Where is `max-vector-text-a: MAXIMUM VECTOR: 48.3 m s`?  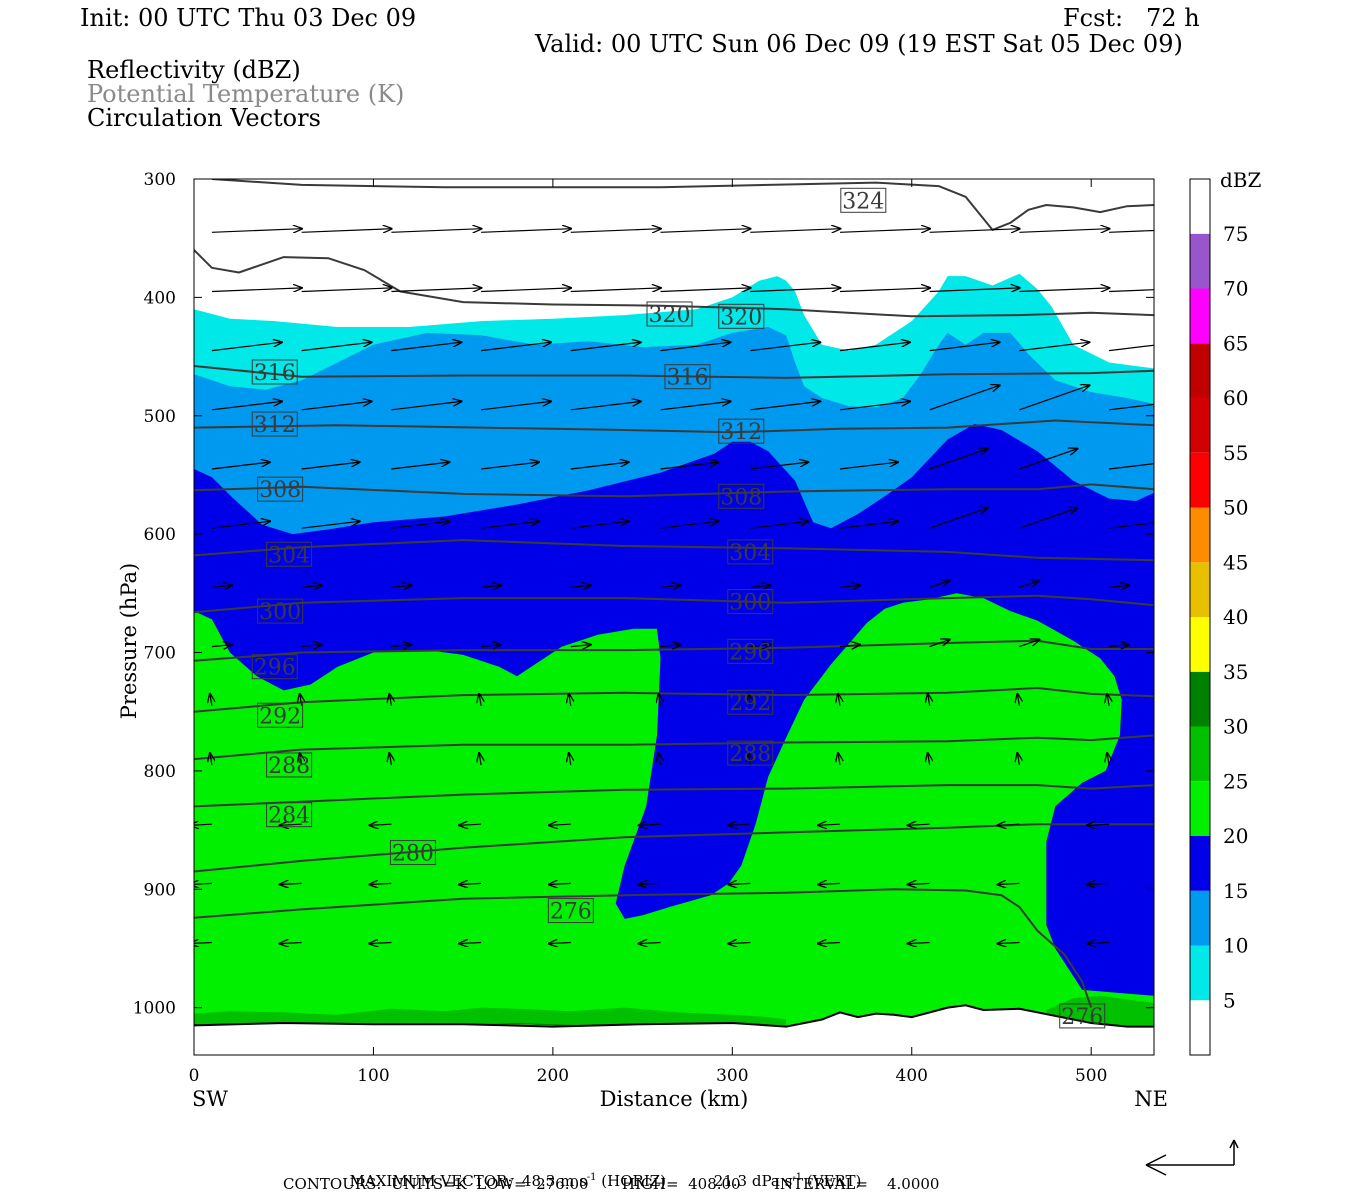
max-vector-text-a: MAXIMUM VECTOR: 48.3 m s is located at coordinates (468, 1181).